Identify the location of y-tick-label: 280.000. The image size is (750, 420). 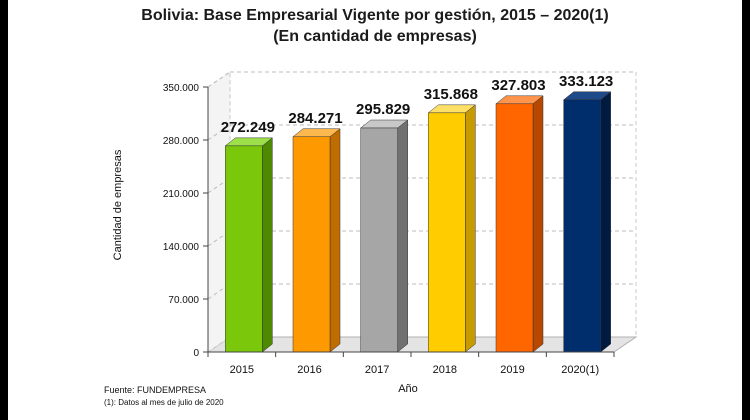
(181, 141).